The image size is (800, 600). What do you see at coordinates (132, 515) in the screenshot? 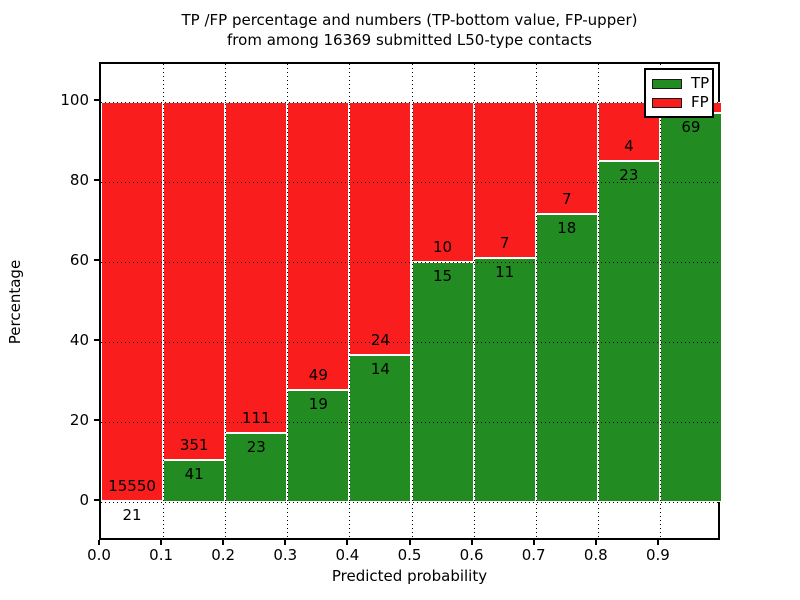
I see `tp-count-label: 21` at bounding box center [132, 515].